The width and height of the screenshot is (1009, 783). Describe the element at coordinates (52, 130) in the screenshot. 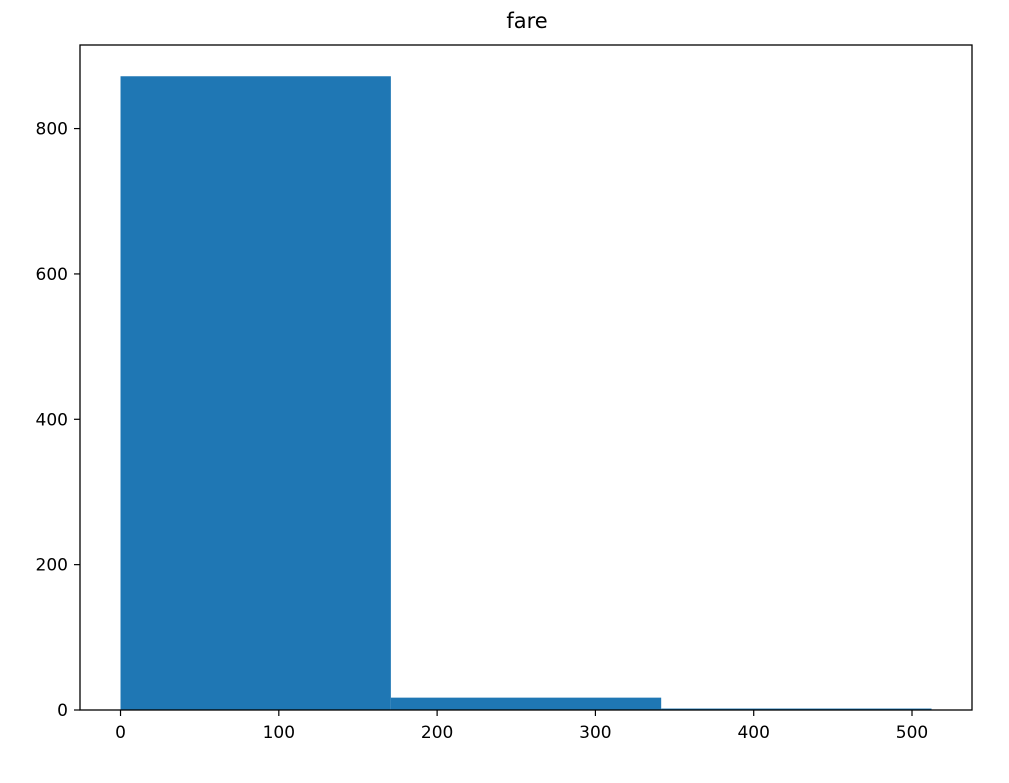

I see `y-tick-label: 800` at that location.